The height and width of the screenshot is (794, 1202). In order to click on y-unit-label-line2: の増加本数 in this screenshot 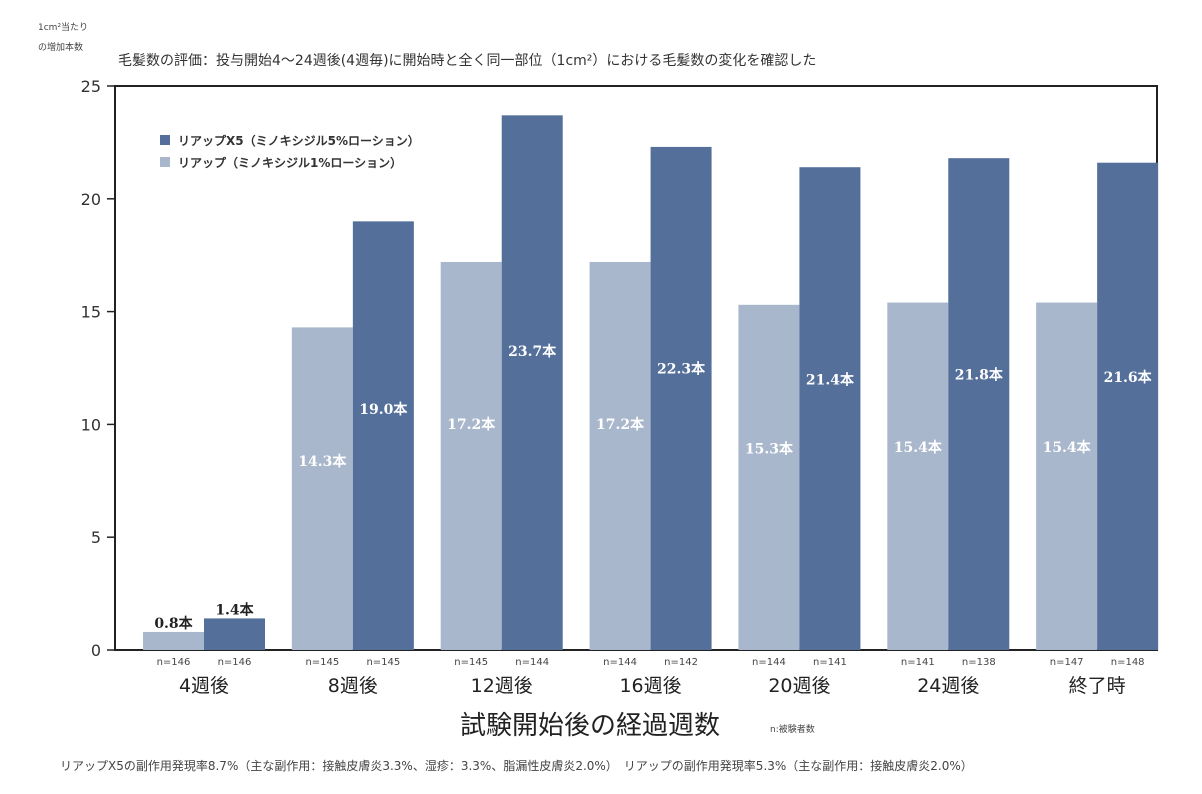, I will do `click(61, 48)`.